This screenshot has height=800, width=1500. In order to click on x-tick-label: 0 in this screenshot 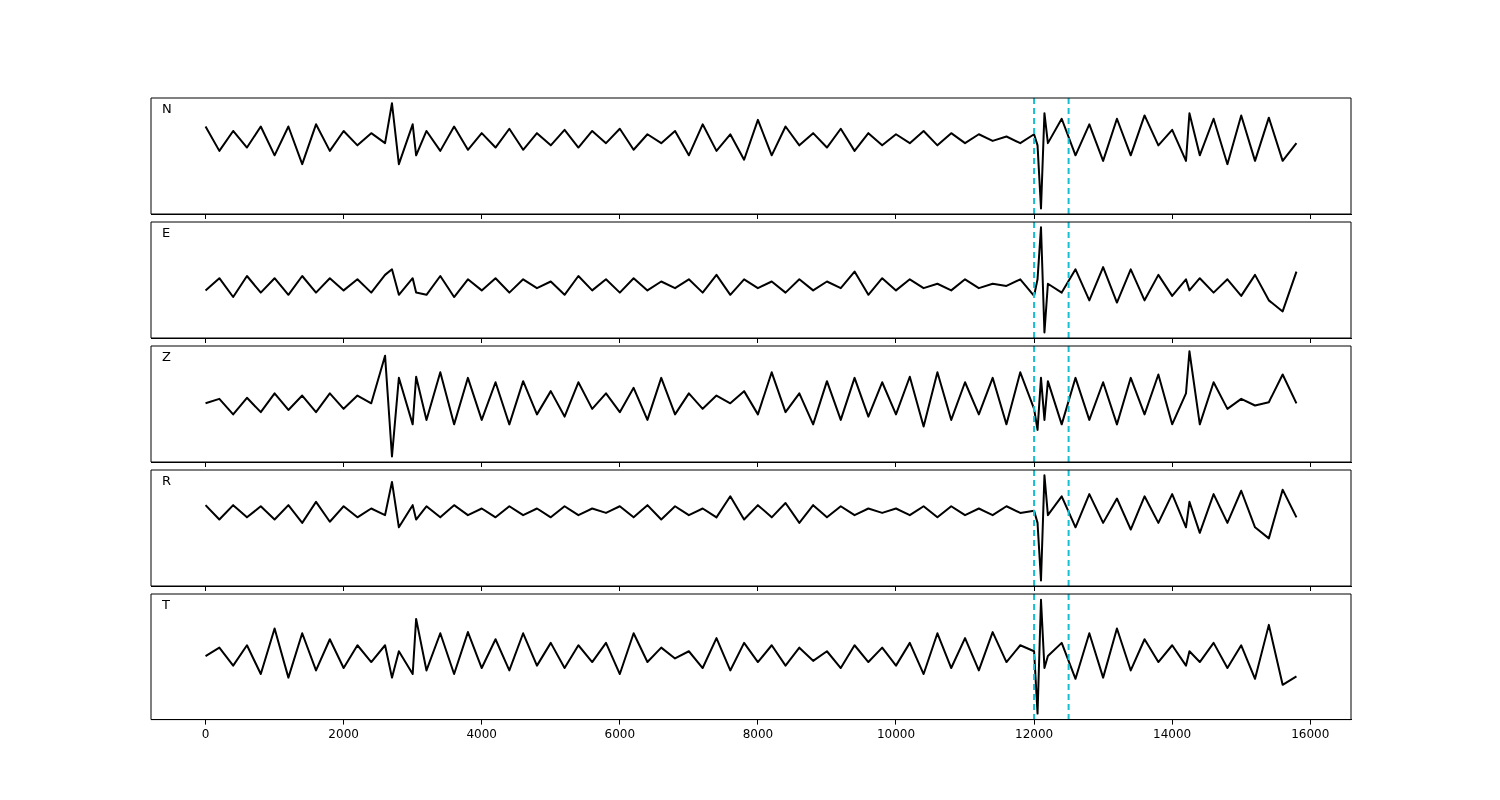, I will do `click(205, 733)`.